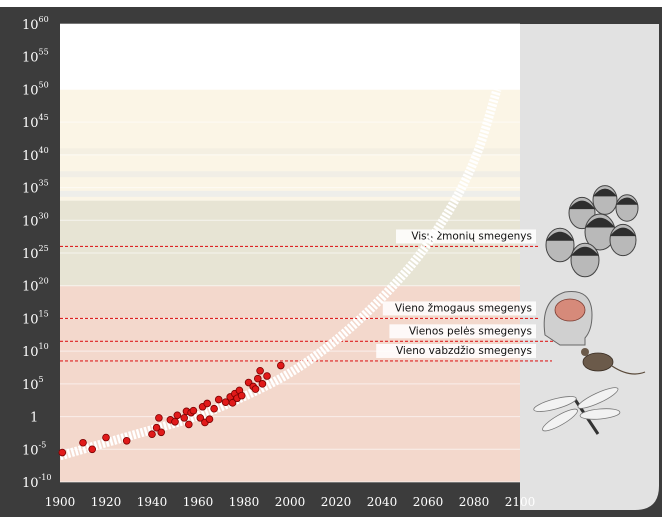 The width and height of the screenshot is (672, 525). Describe the element at coordinates (60, 502) in the screenshot. I see `x-tick-label: 1900` at that location.